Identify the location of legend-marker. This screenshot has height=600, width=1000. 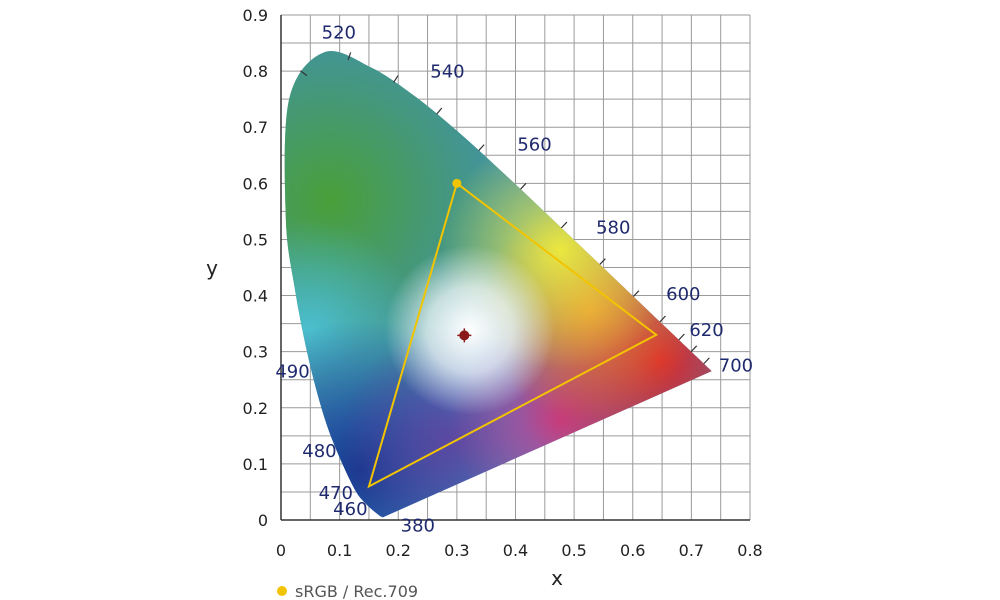
(282, 591).